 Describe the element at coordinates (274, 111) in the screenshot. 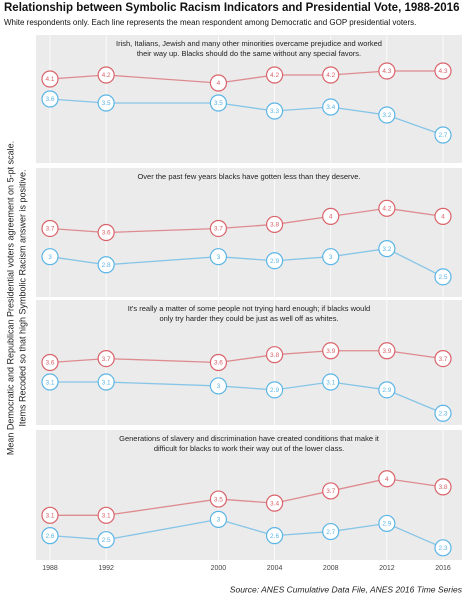

I see `data-label: 3.3` at that location.